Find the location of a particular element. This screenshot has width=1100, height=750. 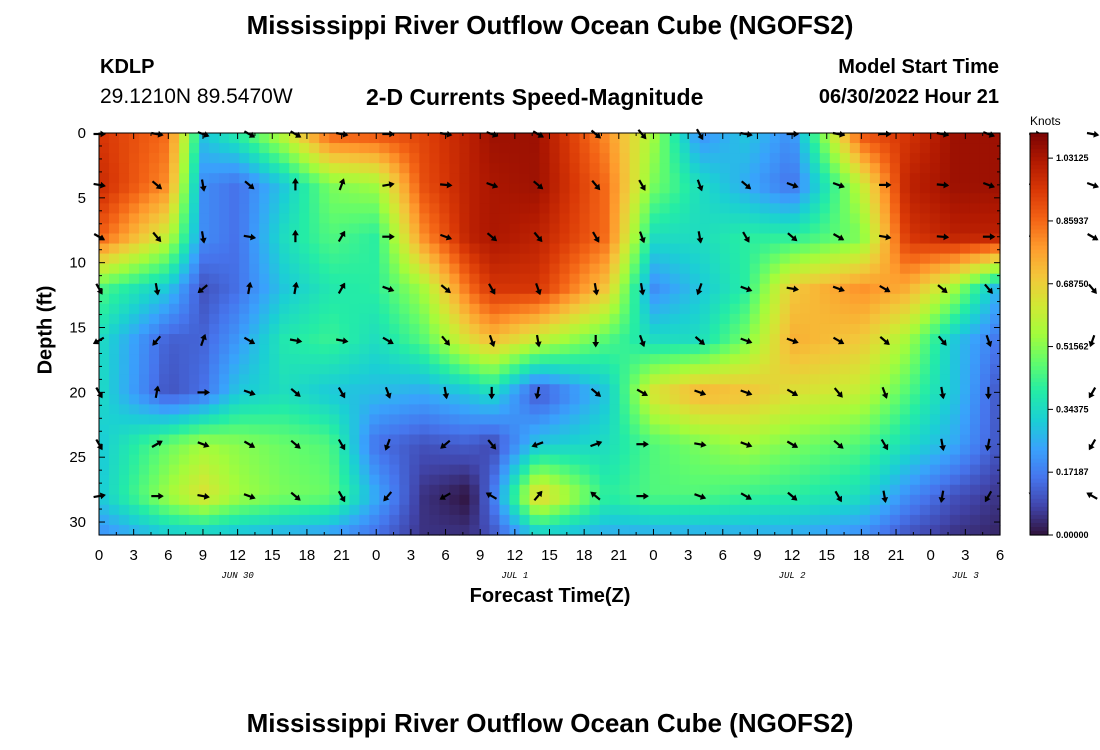

x-tick-label: 15 is located at coordinates (549, 555).